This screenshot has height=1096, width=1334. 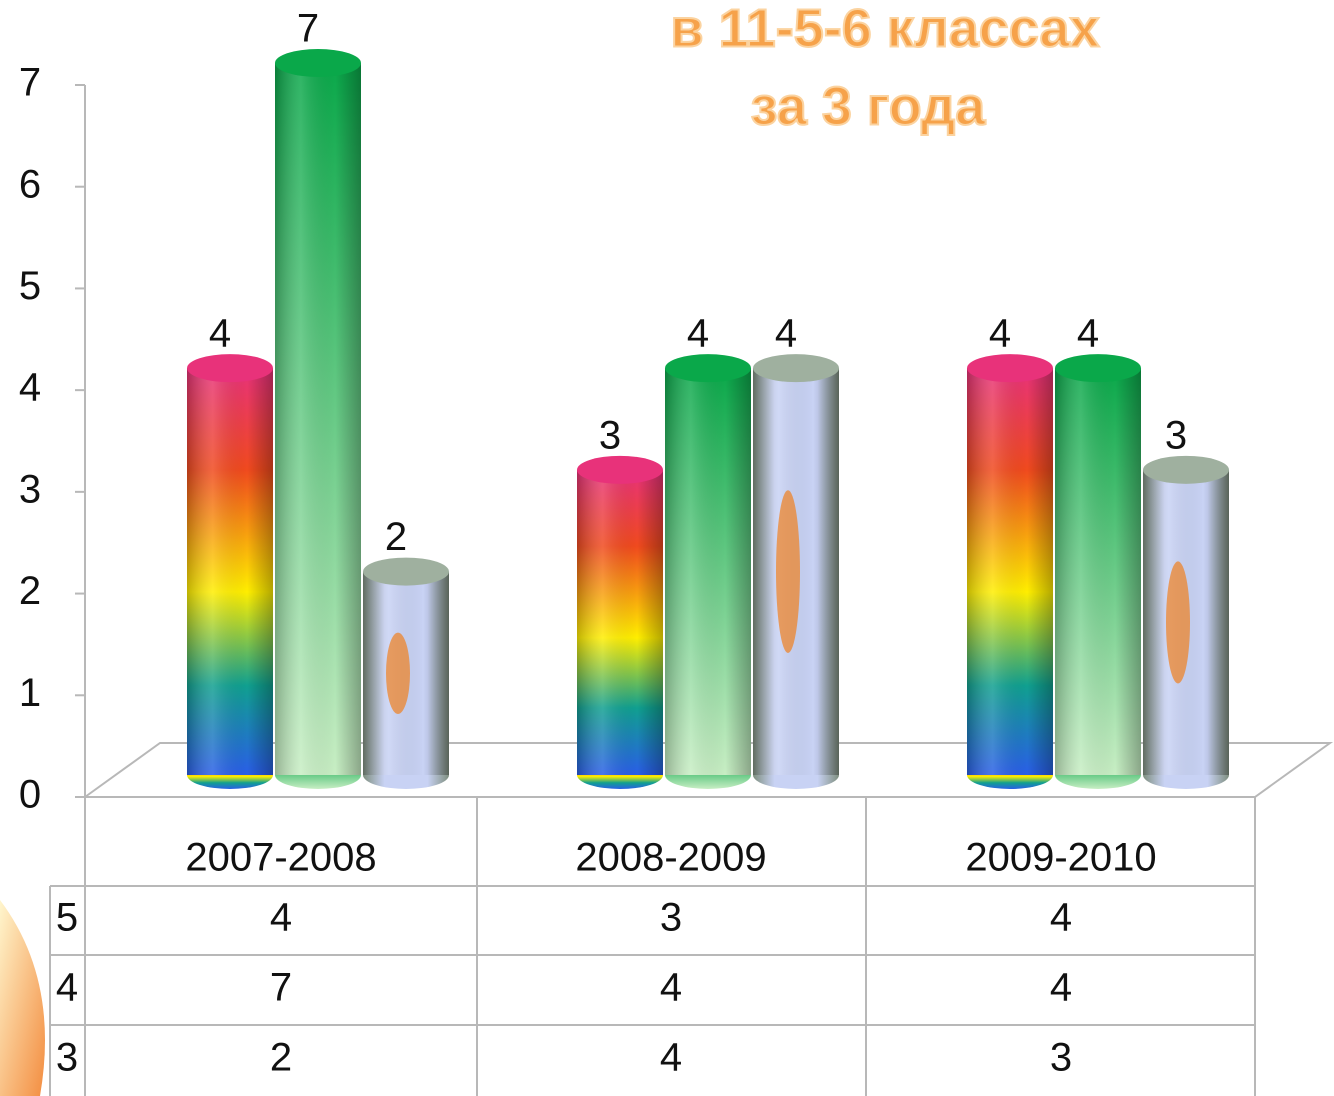 I want to click on y-tick-label: 1, so click(x=30, y=693).